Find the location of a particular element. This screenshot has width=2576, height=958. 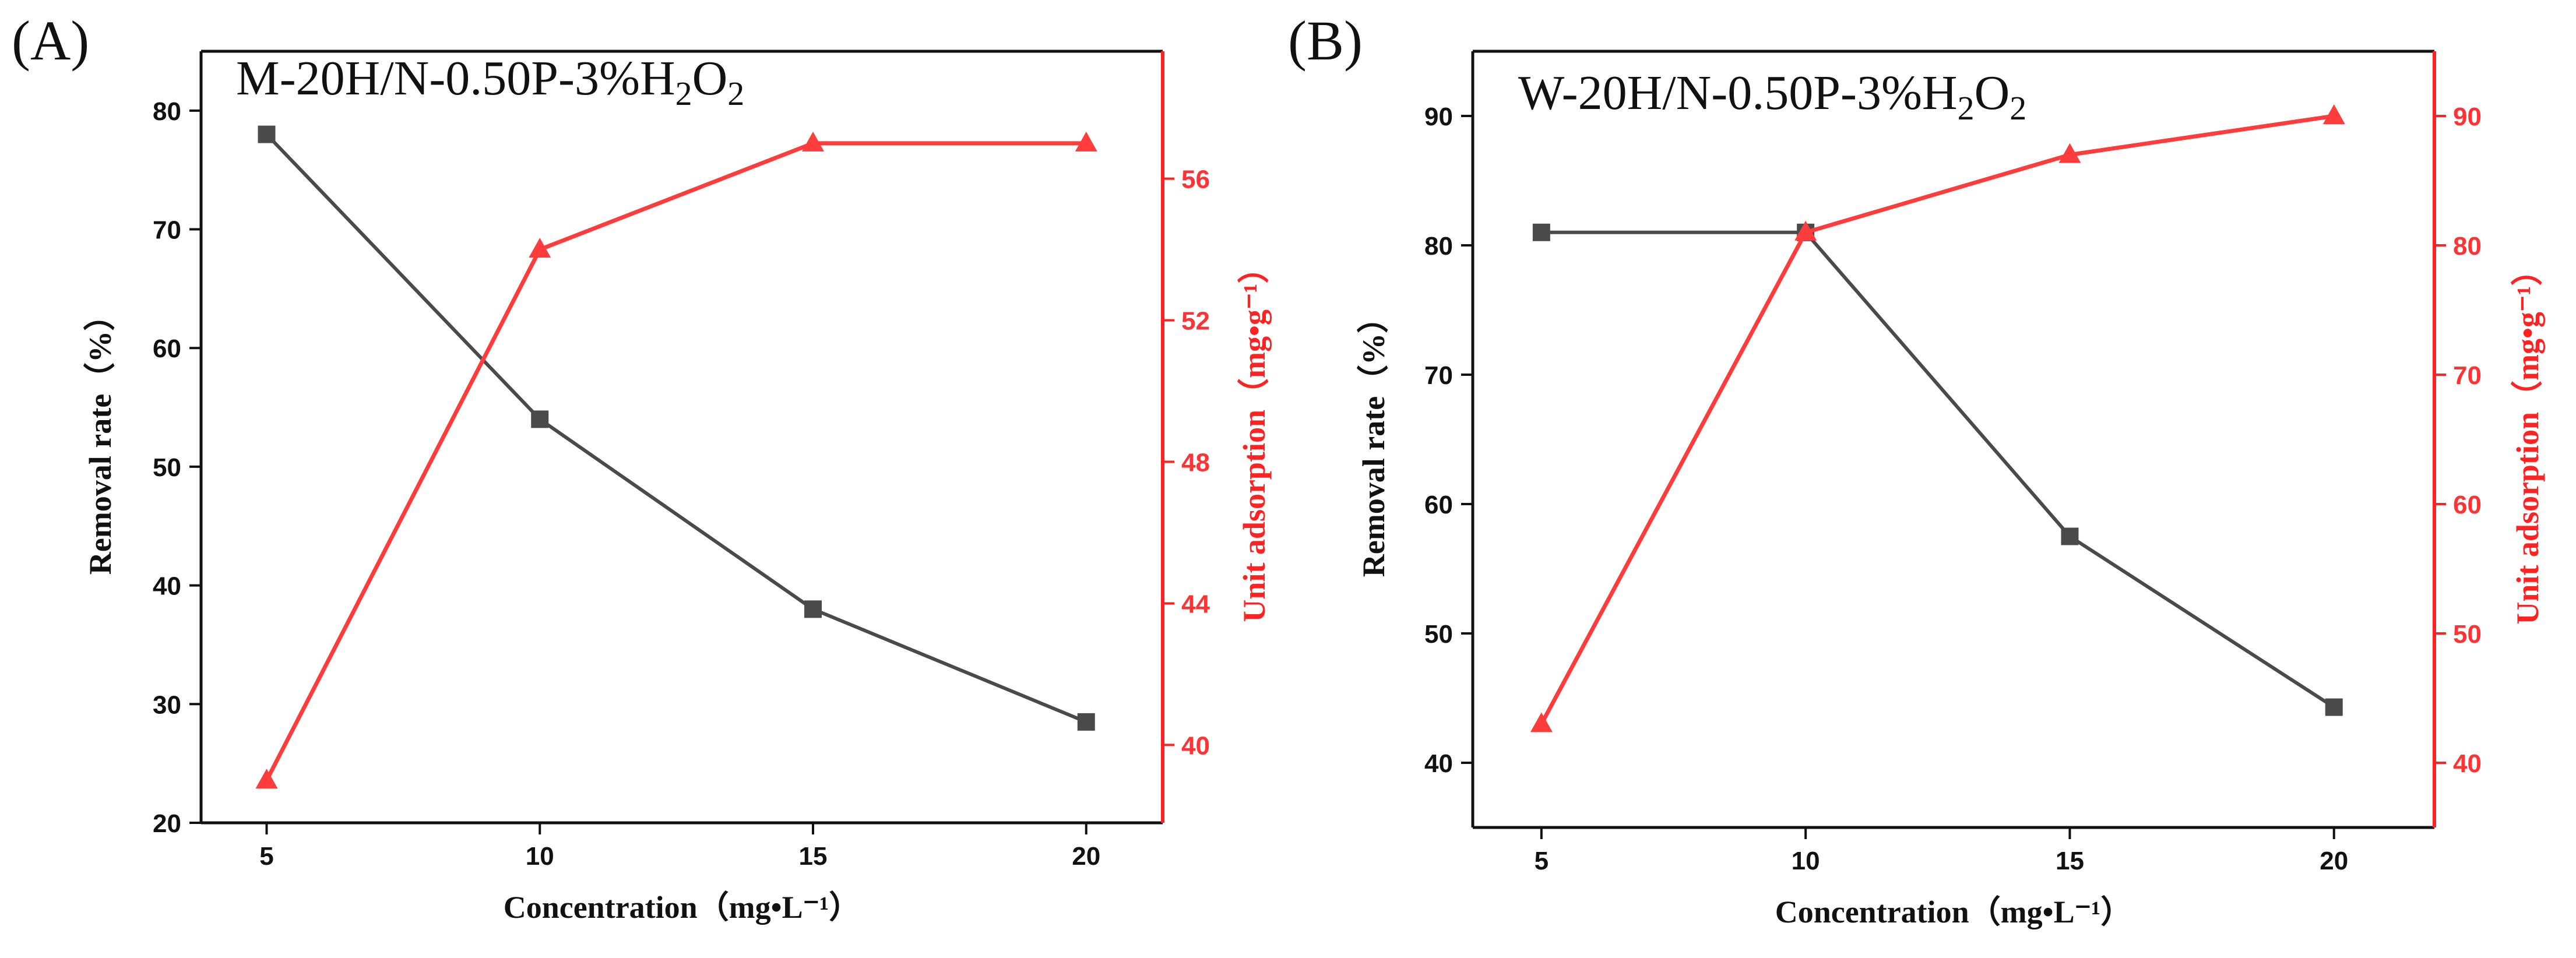

title-main: M-20H/N-0.50P-3%H is located at coordinates (456, 78).